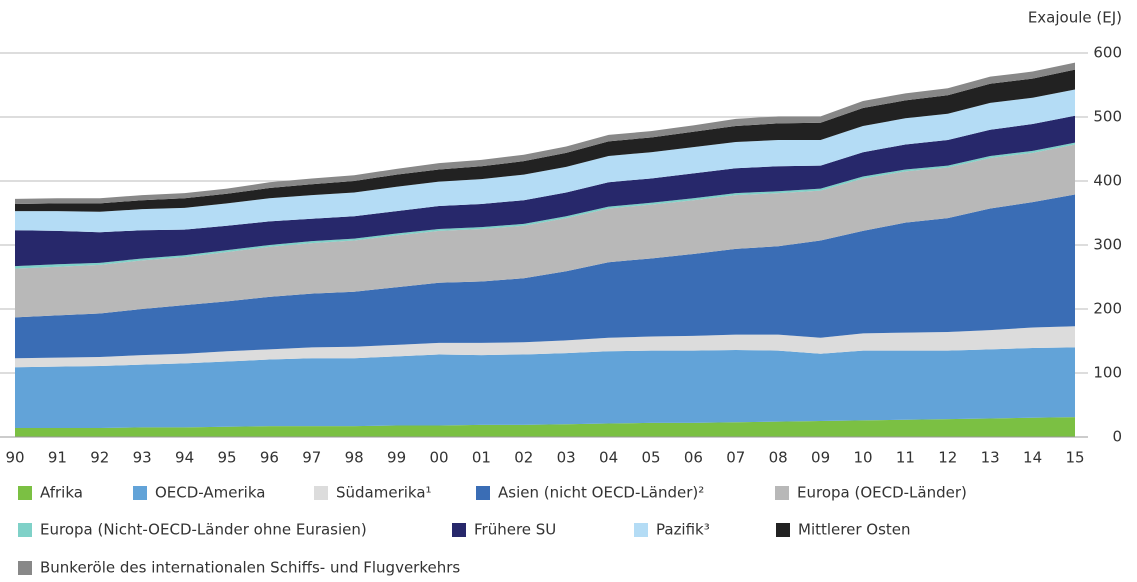 The width and height of the screenshot is (1137, 582). Describe the element at coordinates (735, 458) in the screenshot. I see `x-tick-label: 07` at that location.